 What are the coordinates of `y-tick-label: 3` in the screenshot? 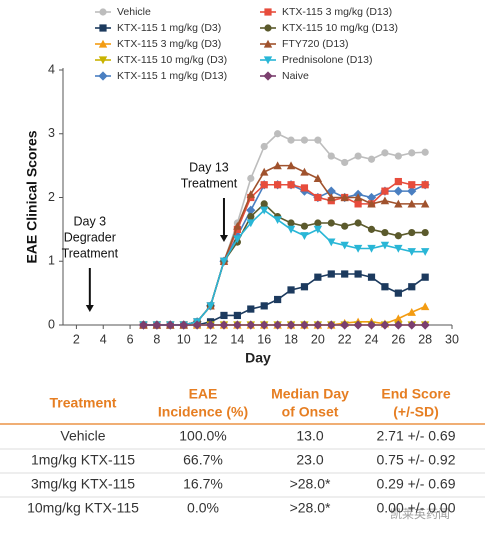 It's located at (51, 133).